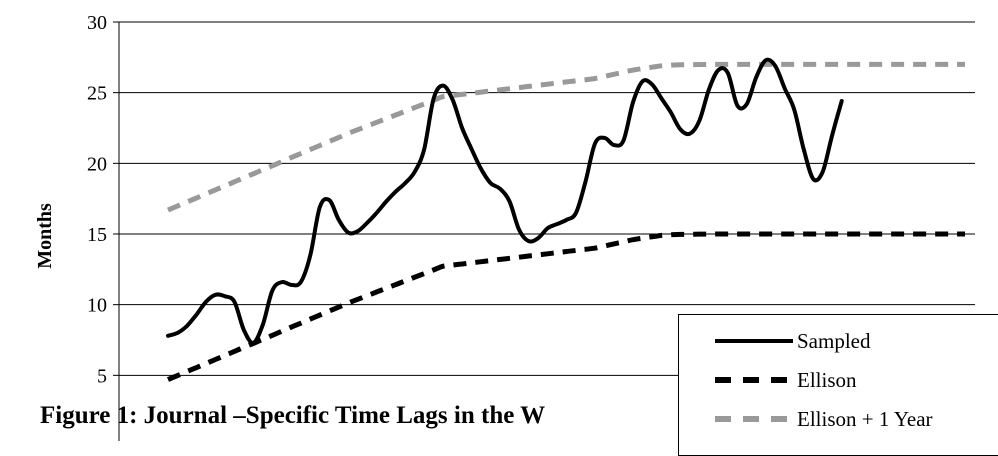 This screenshot has width=998, height=456. What do you see at coordinates (97, 306) in the screenshot?
I see `y-tick-label: 10` at bounding box center [97, 306].